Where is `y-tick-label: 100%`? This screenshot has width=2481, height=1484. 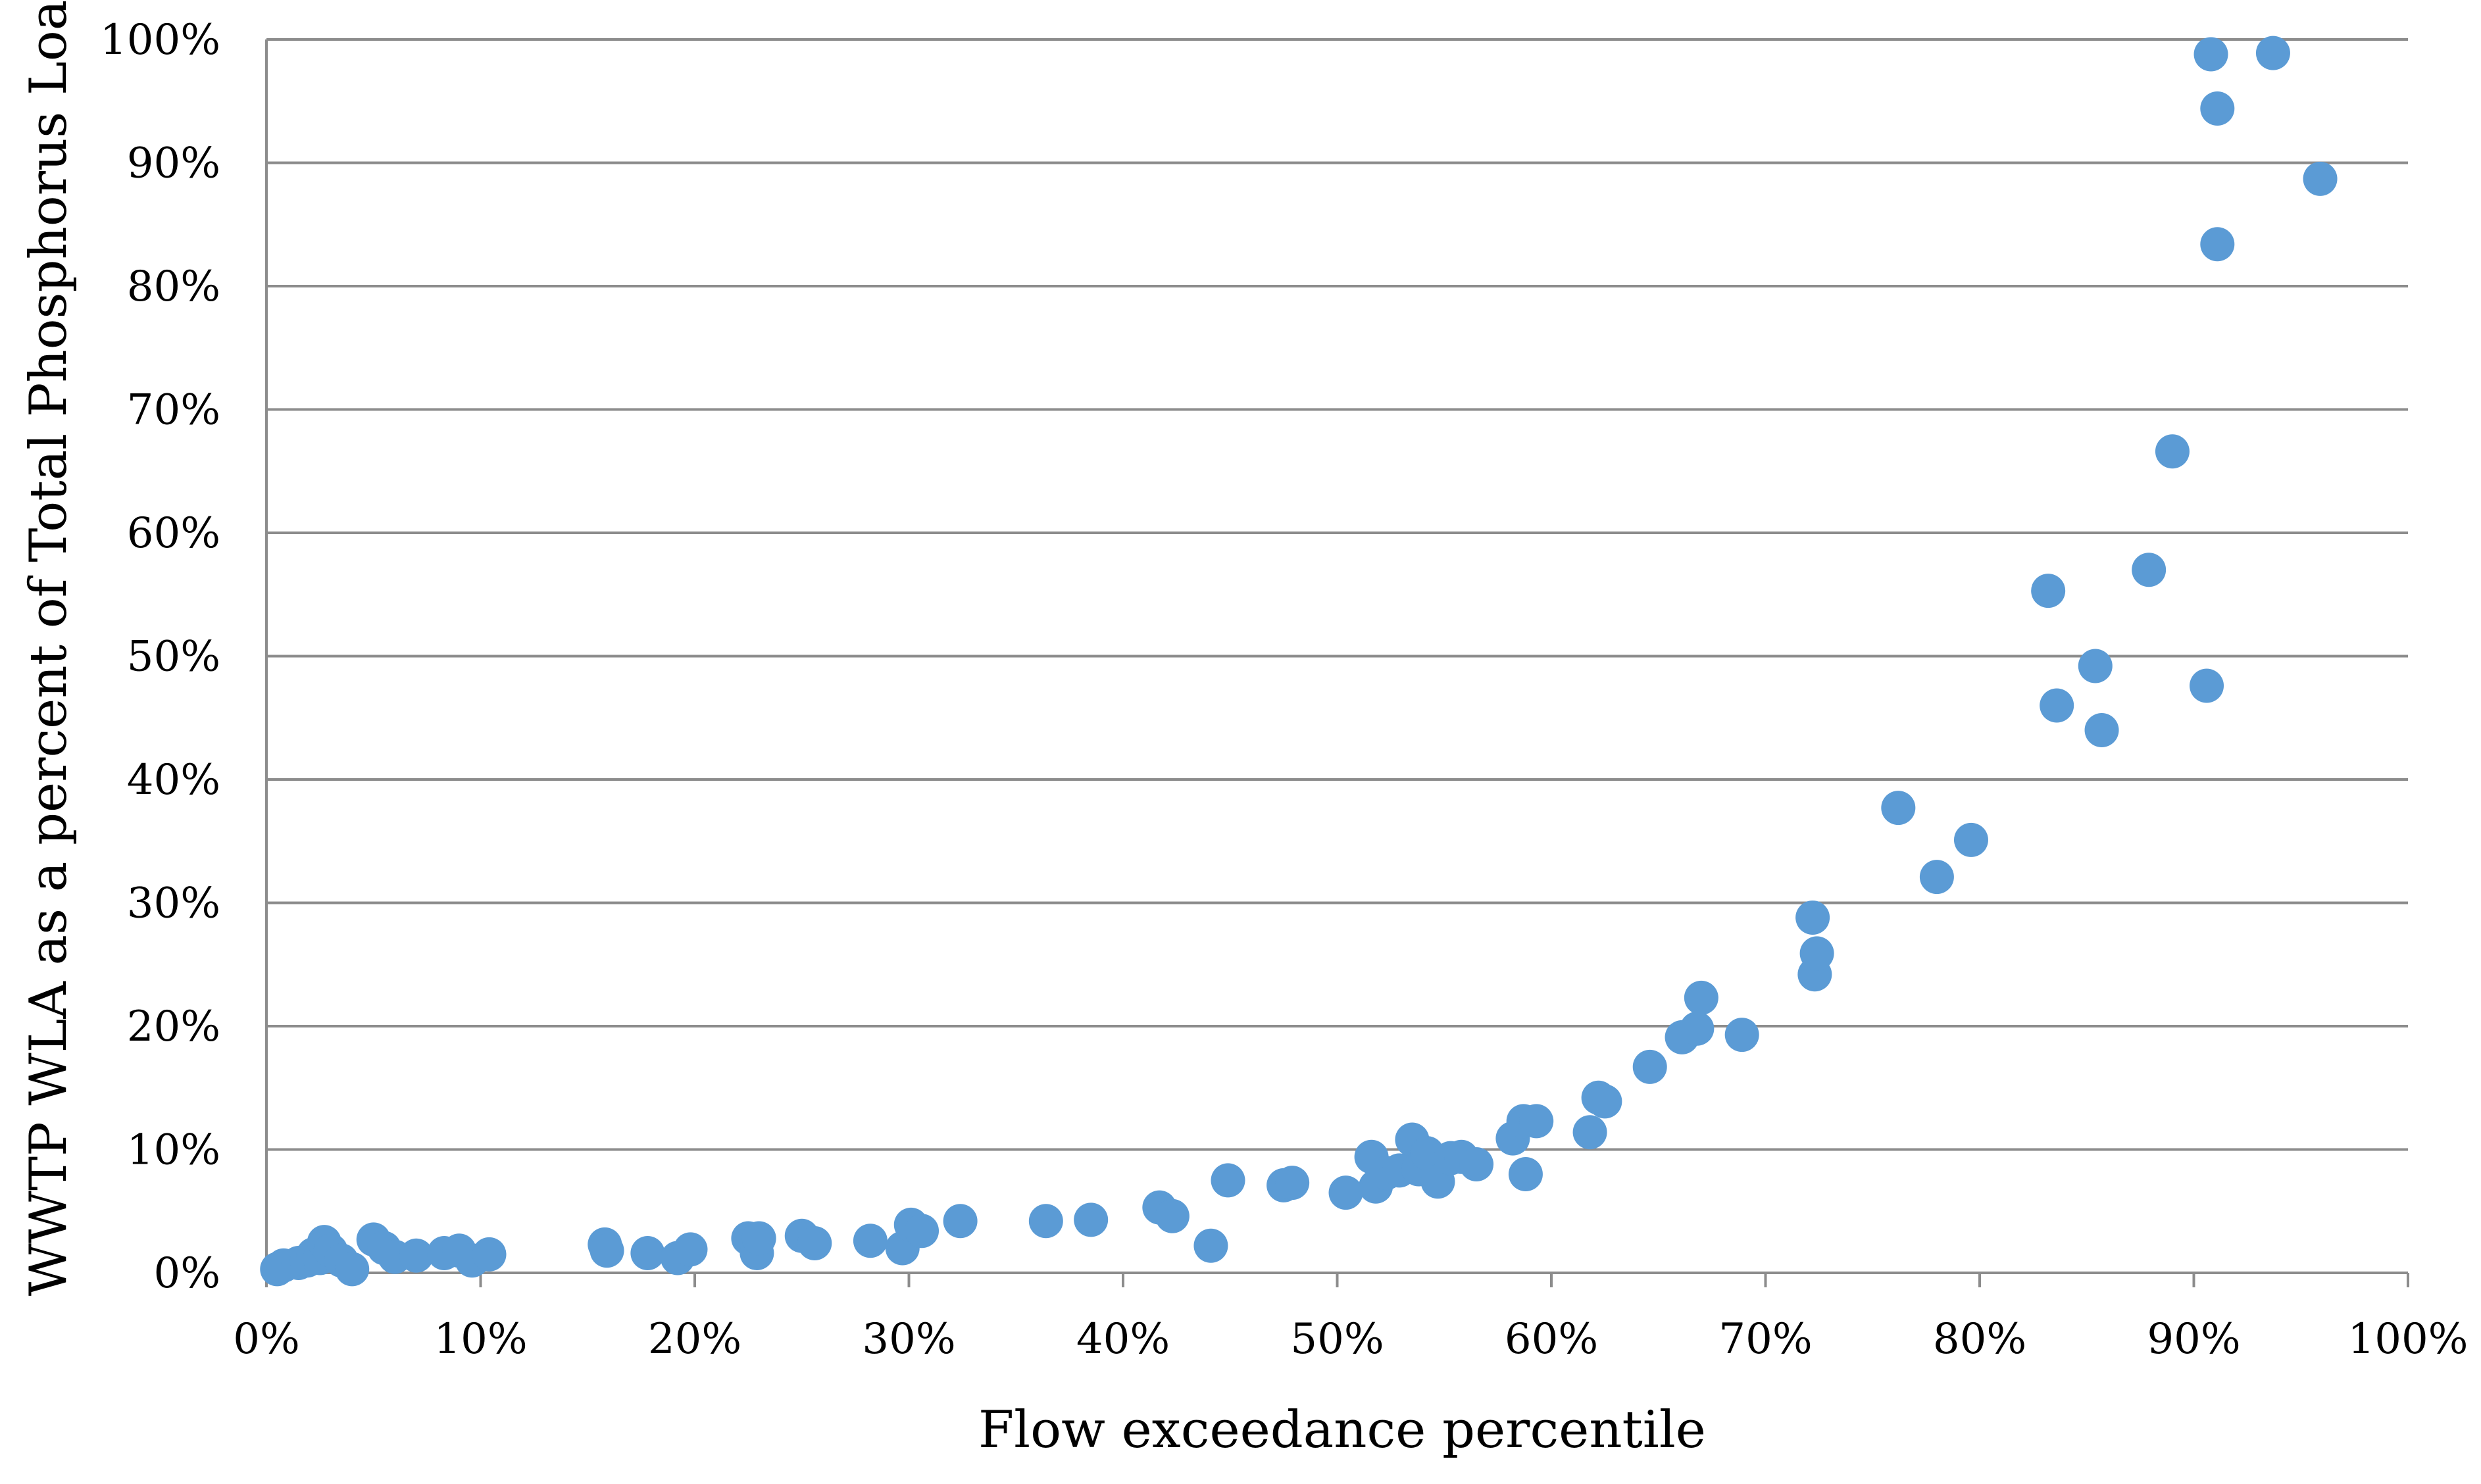 y-tick-label: 100% is located at coordinates (160, 40).